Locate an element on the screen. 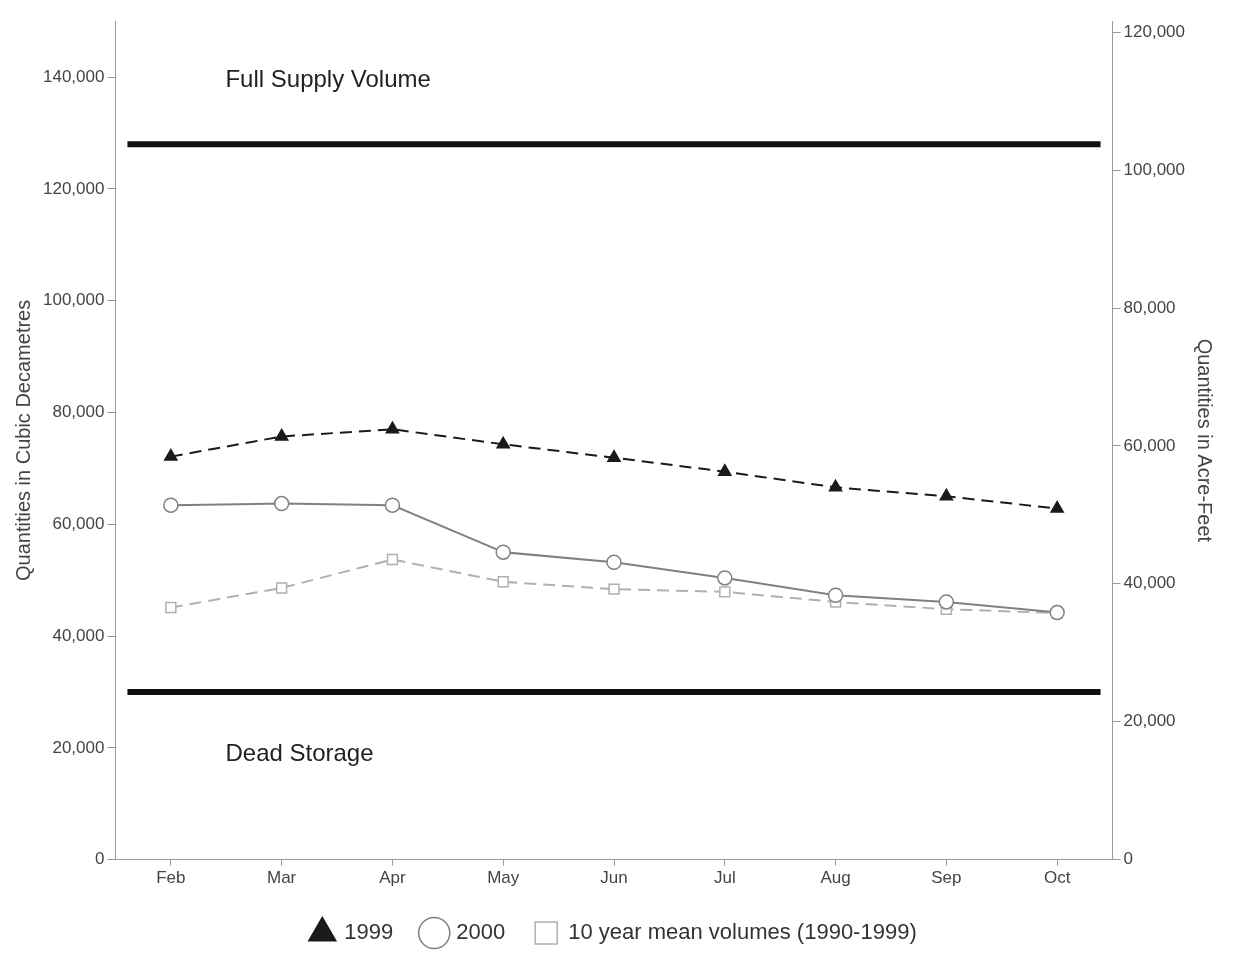 This screenshot has height=962, width=1238. x-tick-label: Jun is located at coordinates (614, 878).